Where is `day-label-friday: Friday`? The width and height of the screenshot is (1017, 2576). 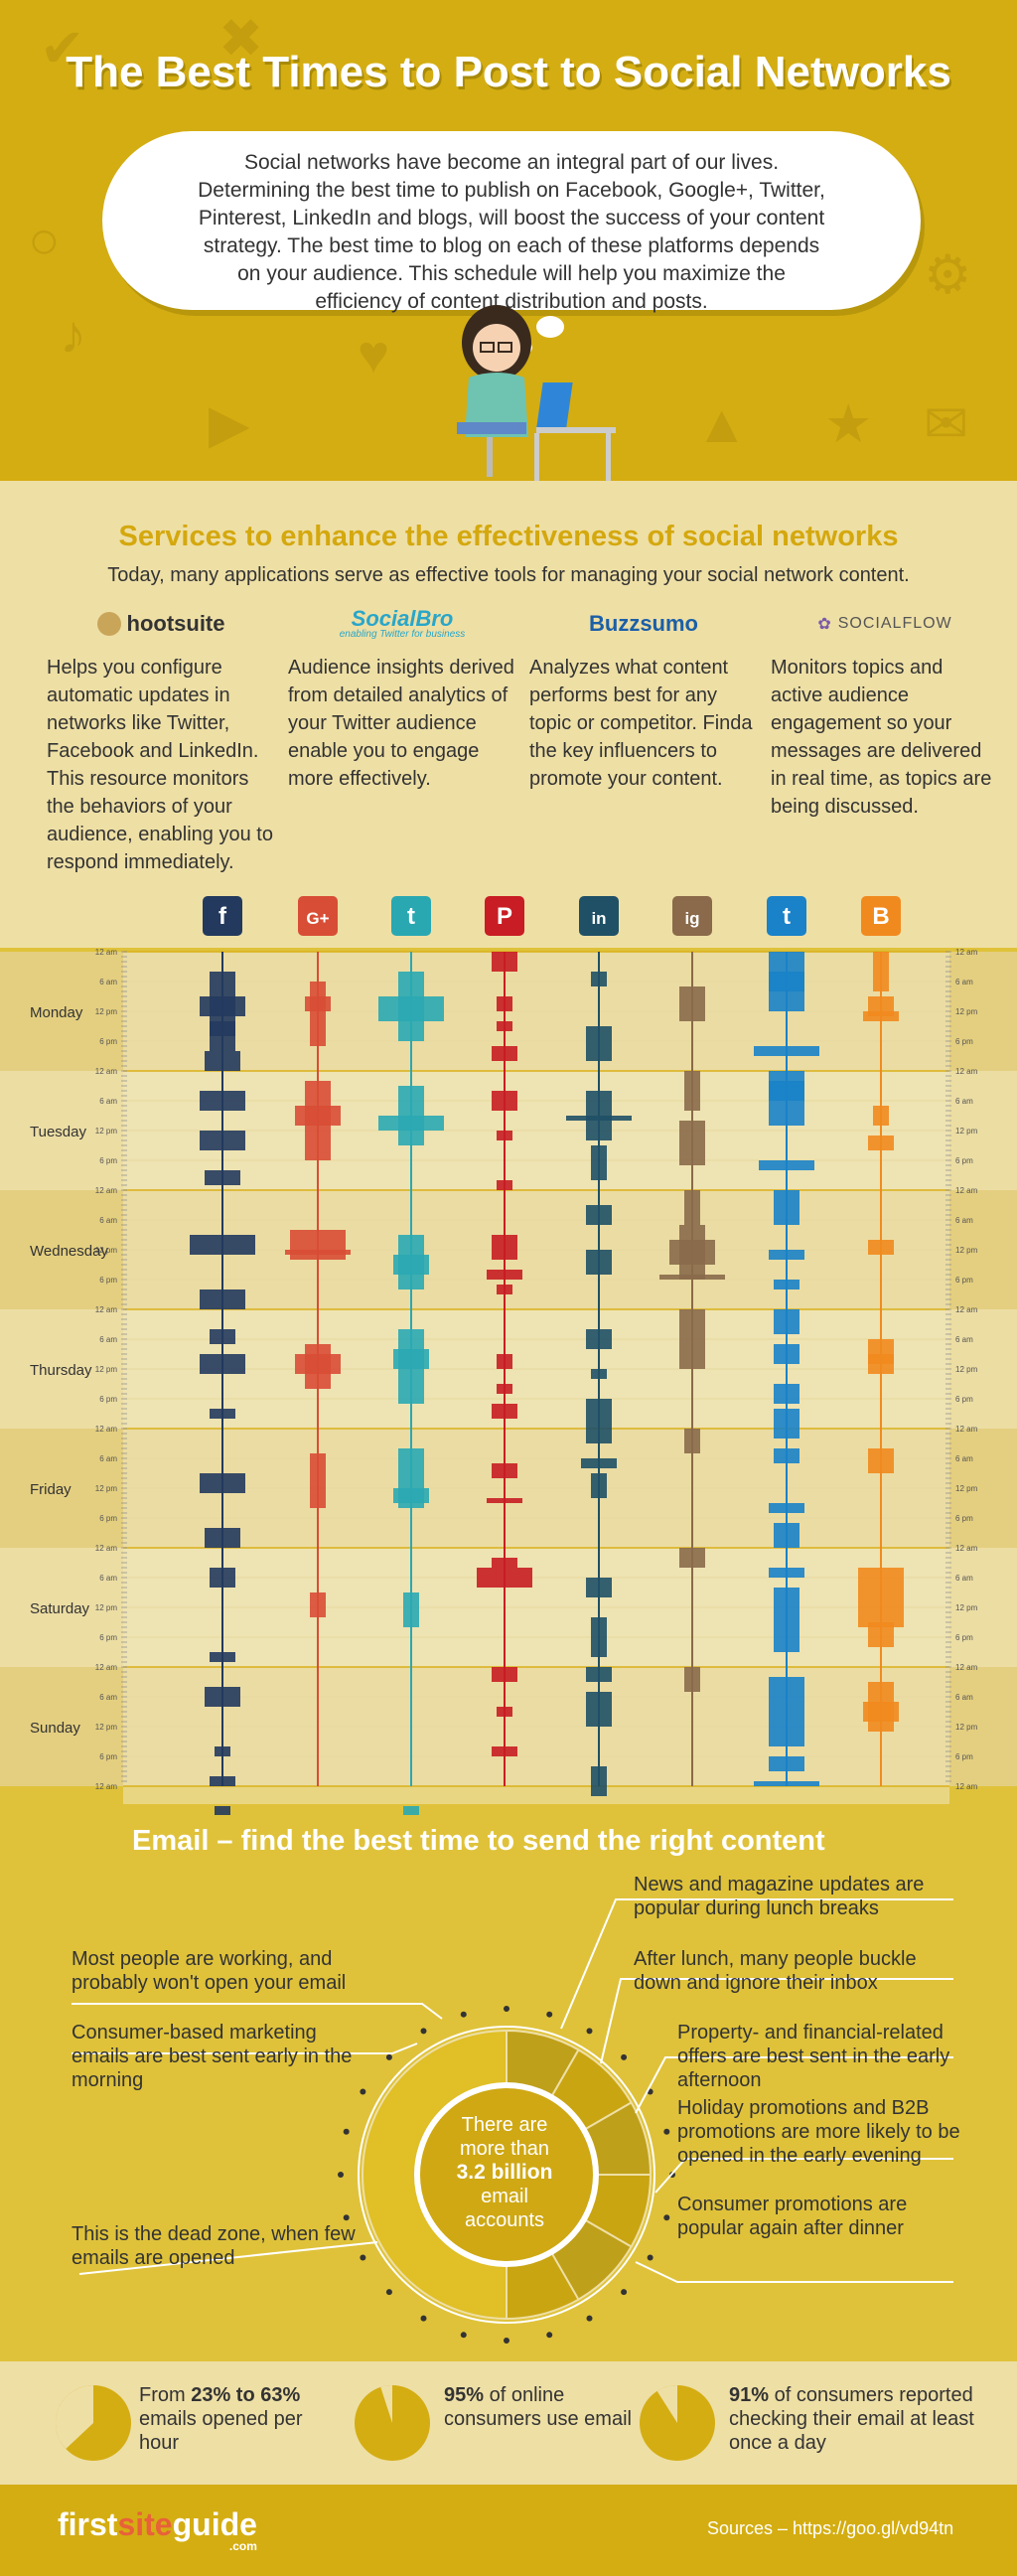
day-label-friday: Friday is located at coordinates (51, 1489).